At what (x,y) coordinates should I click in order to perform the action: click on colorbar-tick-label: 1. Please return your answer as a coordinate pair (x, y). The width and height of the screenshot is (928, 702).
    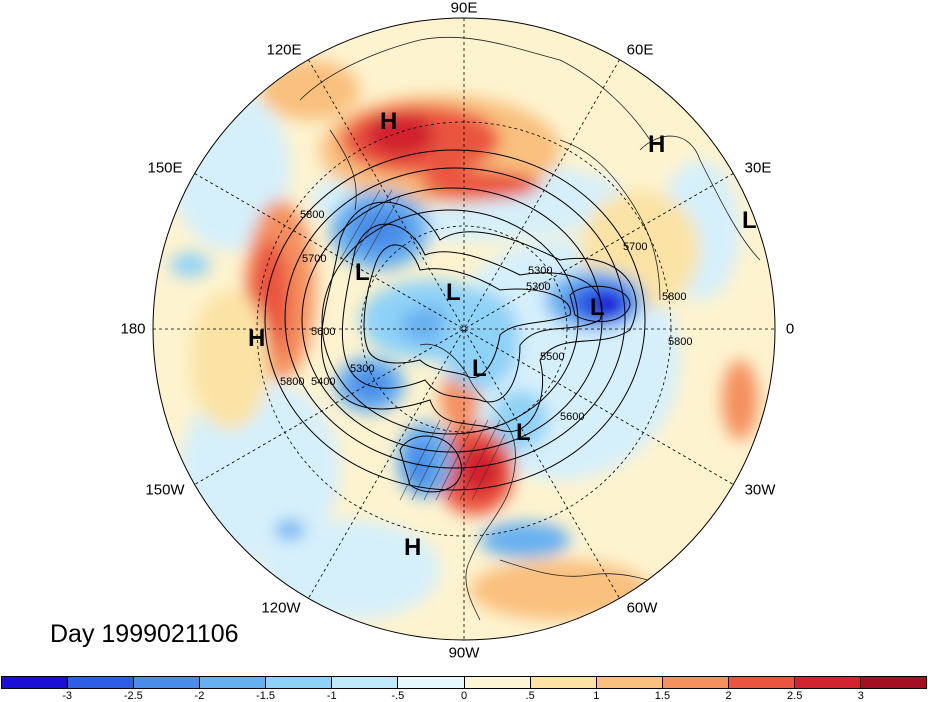
    Looking at the image, I should click on (596, 696).